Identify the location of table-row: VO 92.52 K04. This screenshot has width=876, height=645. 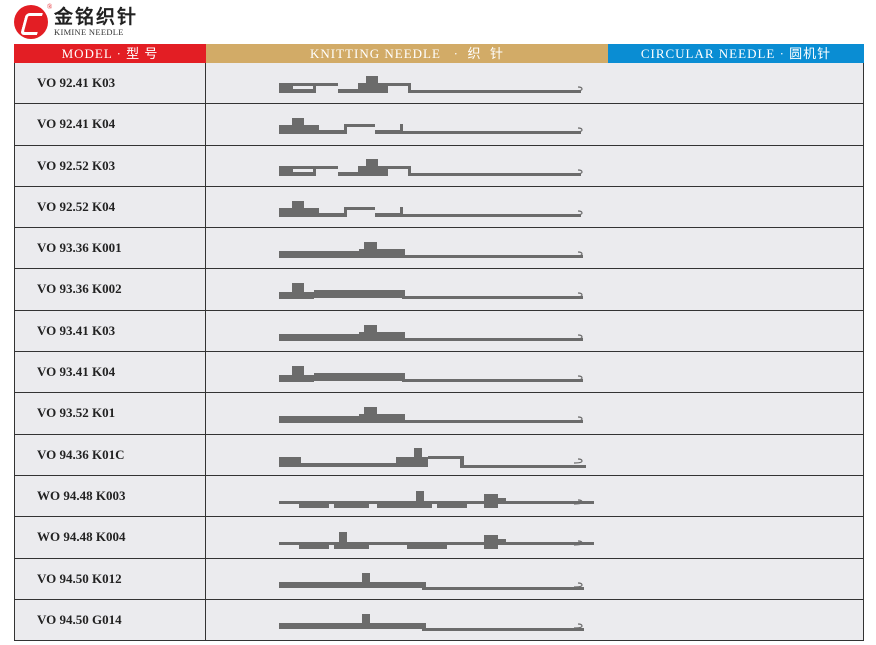
(439, 207).